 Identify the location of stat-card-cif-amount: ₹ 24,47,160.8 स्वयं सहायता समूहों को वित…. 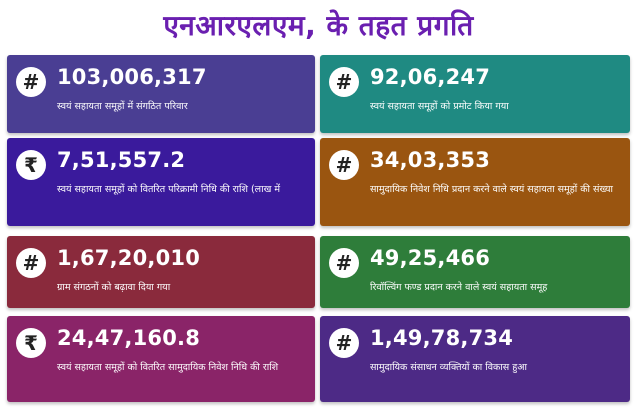
(161, 359).